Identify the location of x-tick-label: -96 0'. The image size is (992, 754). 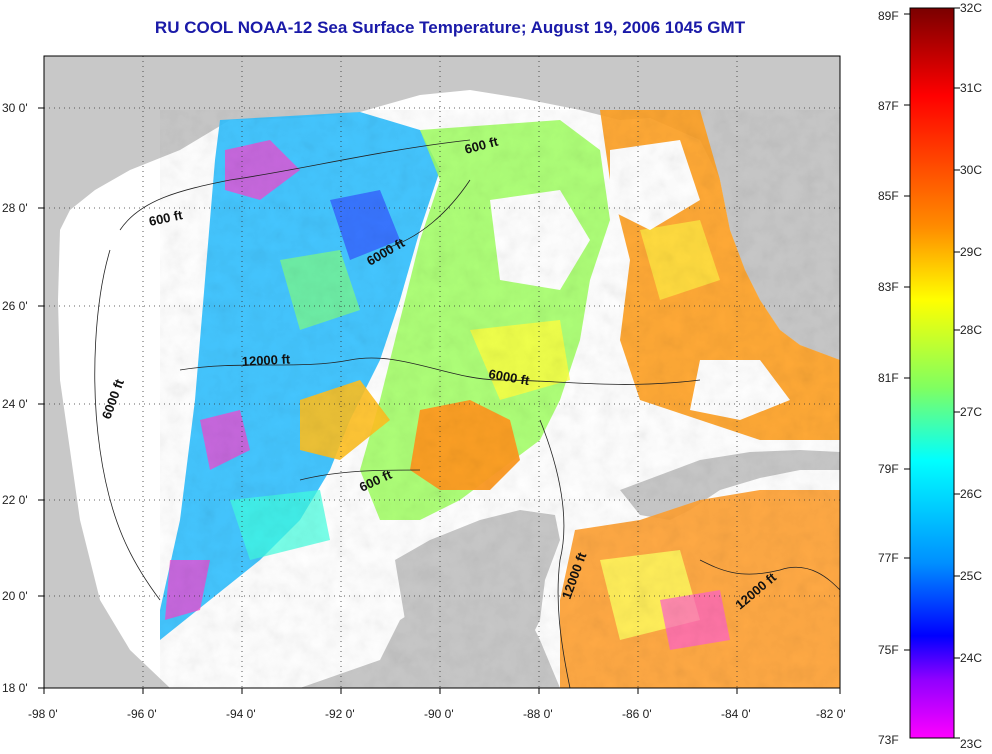
(142, 714).